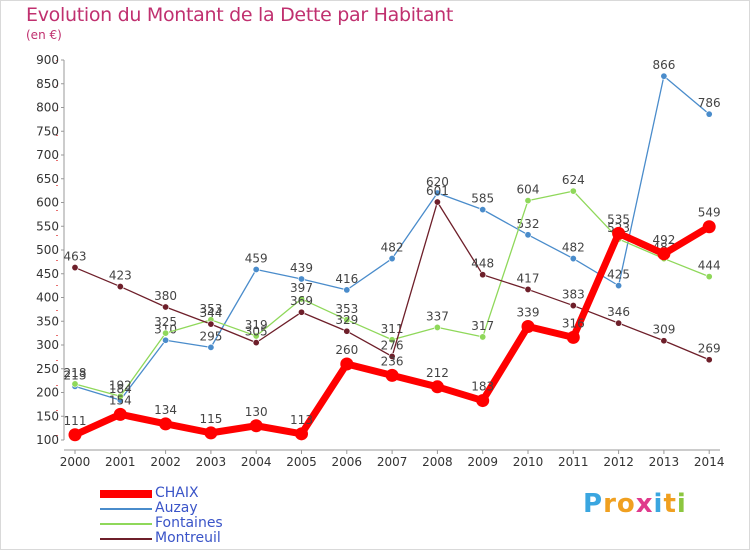 This screenshot has height=550, width=750. Describe the element at coordinates (347, 462) in the screenshot. I see `x-tick-label: 2006` at that location.